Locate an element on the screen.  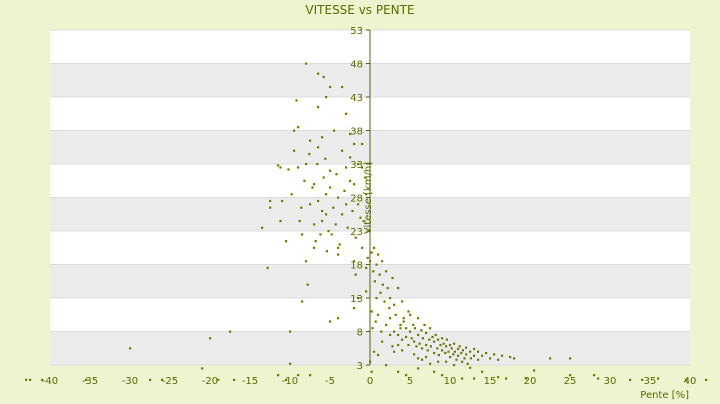
x-axis-label: Pente [%] is located at coordinates (664, 395).